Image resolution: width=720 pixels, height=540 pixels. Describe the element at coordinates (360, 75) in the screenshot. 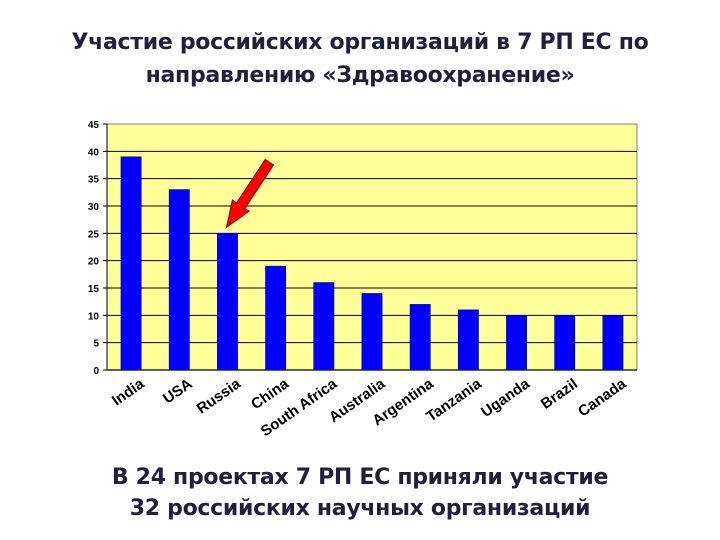

I see `title-line-2: направлению «Здравоохранение»` at that location.